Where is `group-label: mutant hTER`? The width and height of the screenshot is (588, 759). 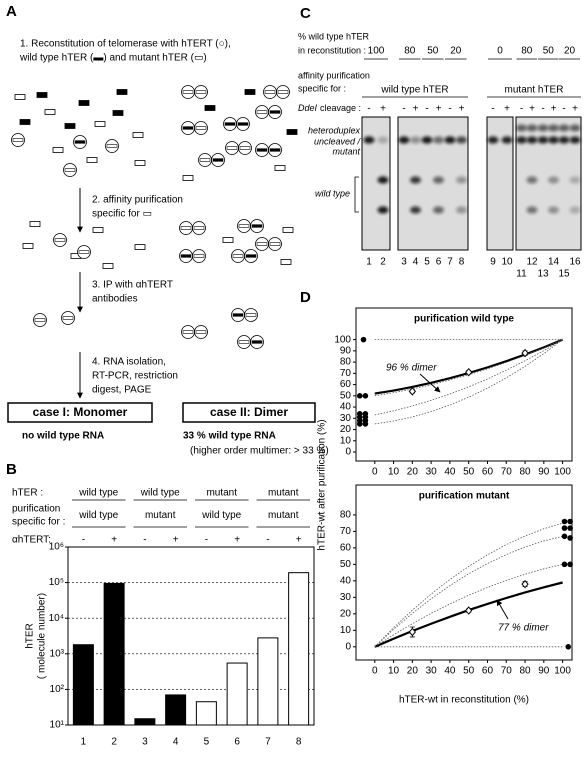
group-label: mutant hTER is located at coordinates (534, 90).